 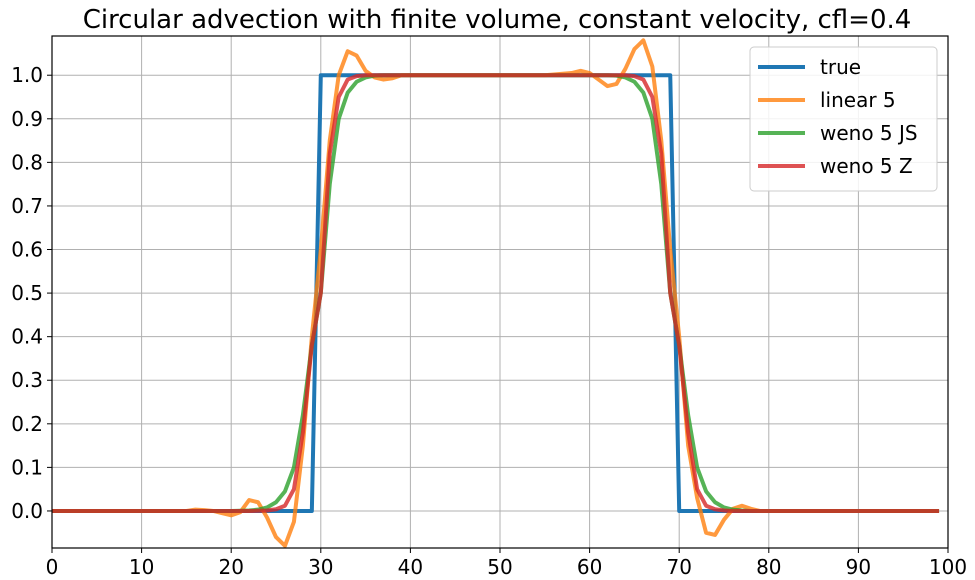 What do you see at coordinates (858, 100) in the screenshot?
I see `legend-label: linear 5` at bounding box center [858, 100].